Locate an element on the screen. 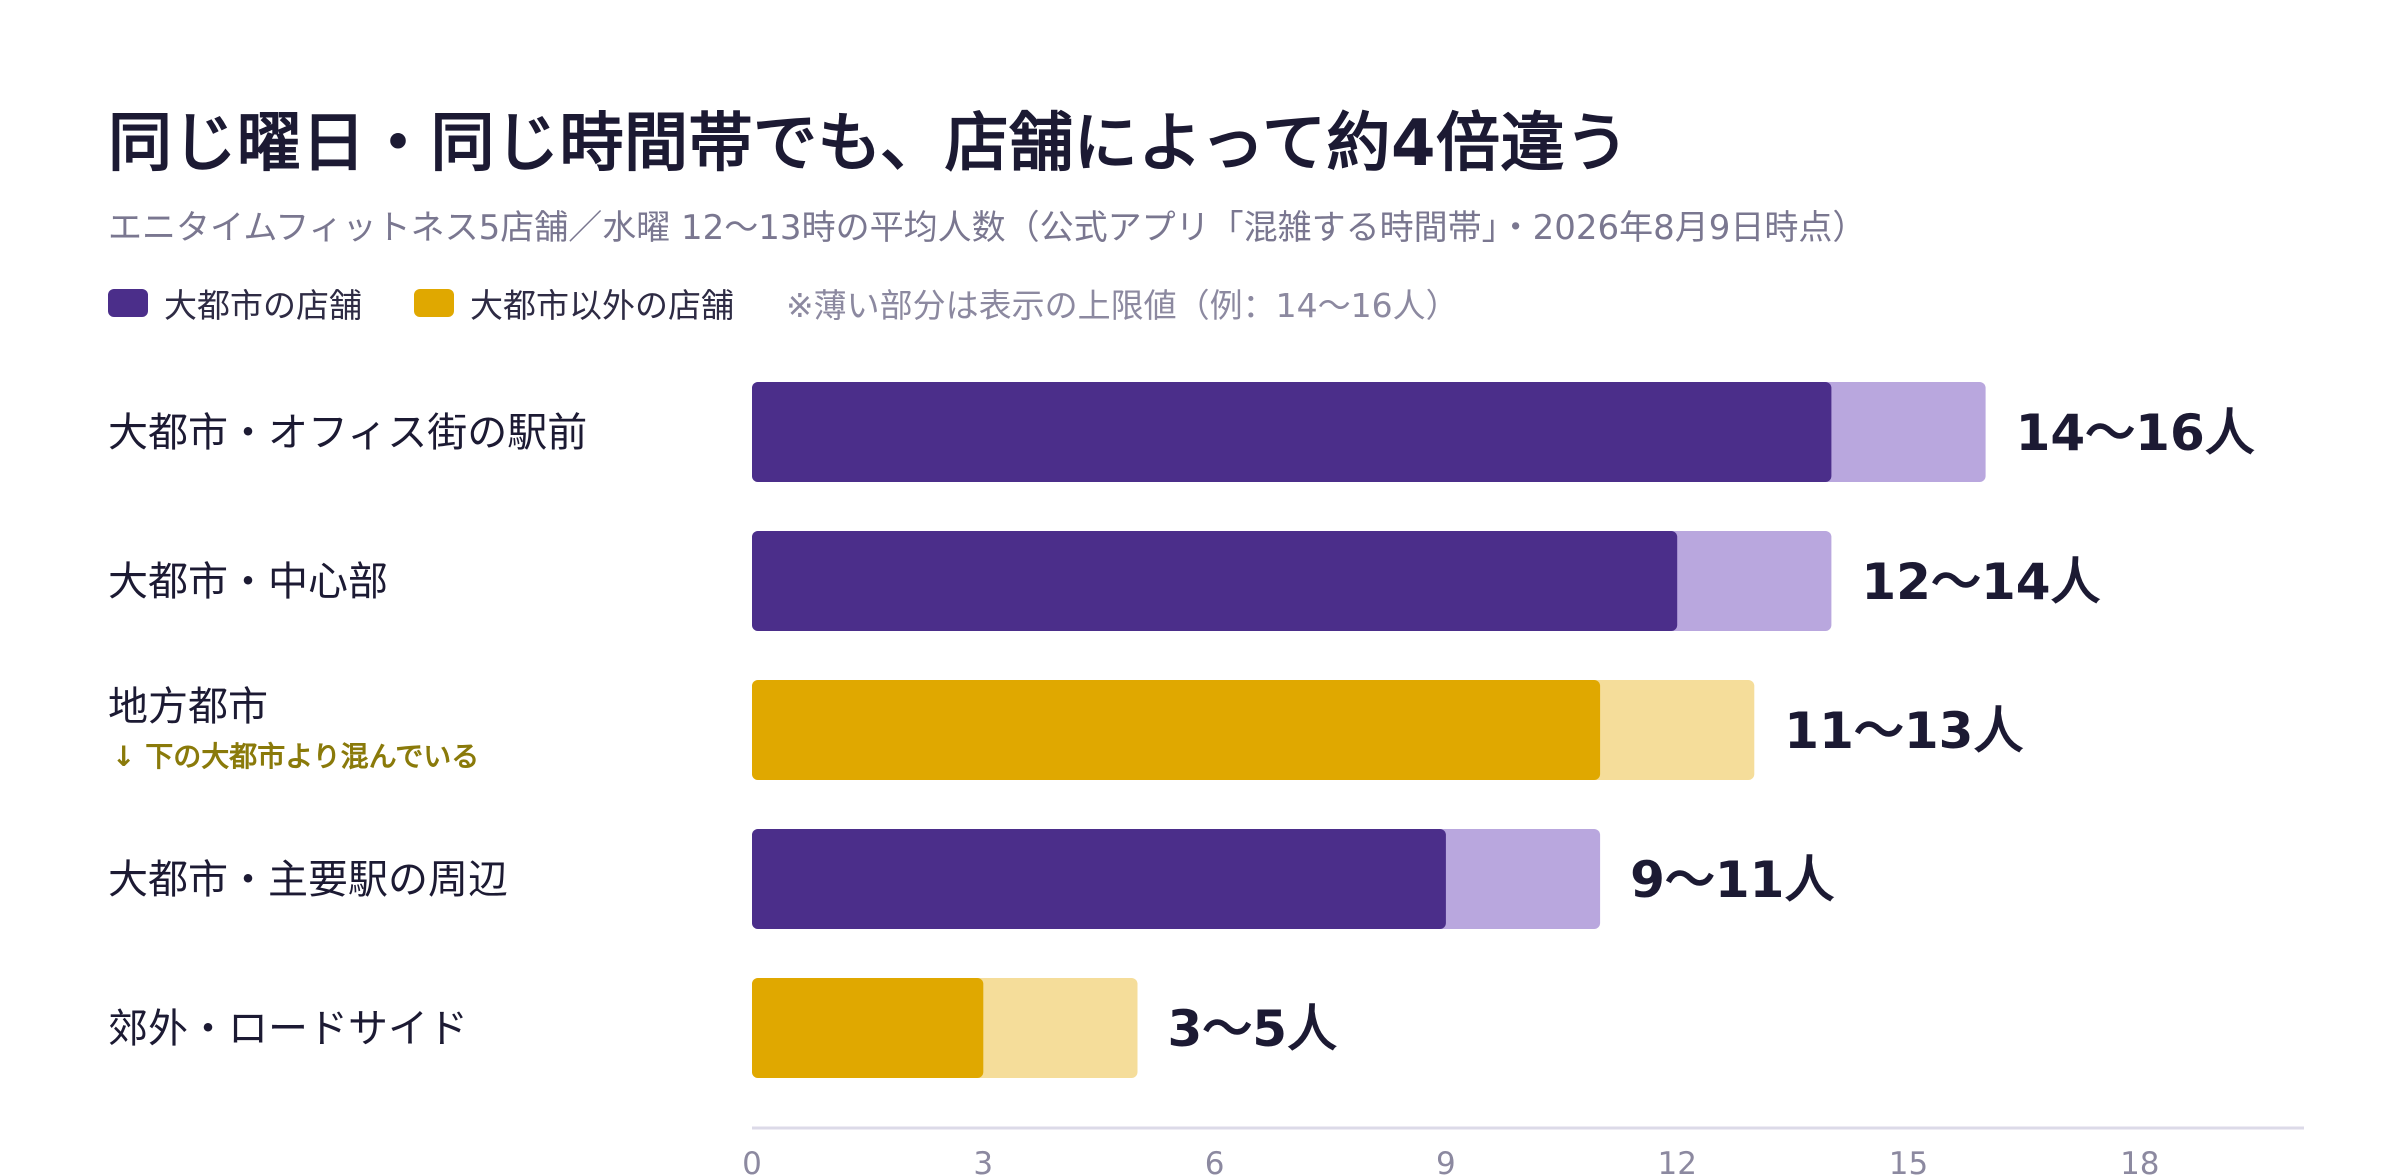 The image size is (2400, 1176). value-label-4: 3〜5人 is located at coordinates (1253, 1029).